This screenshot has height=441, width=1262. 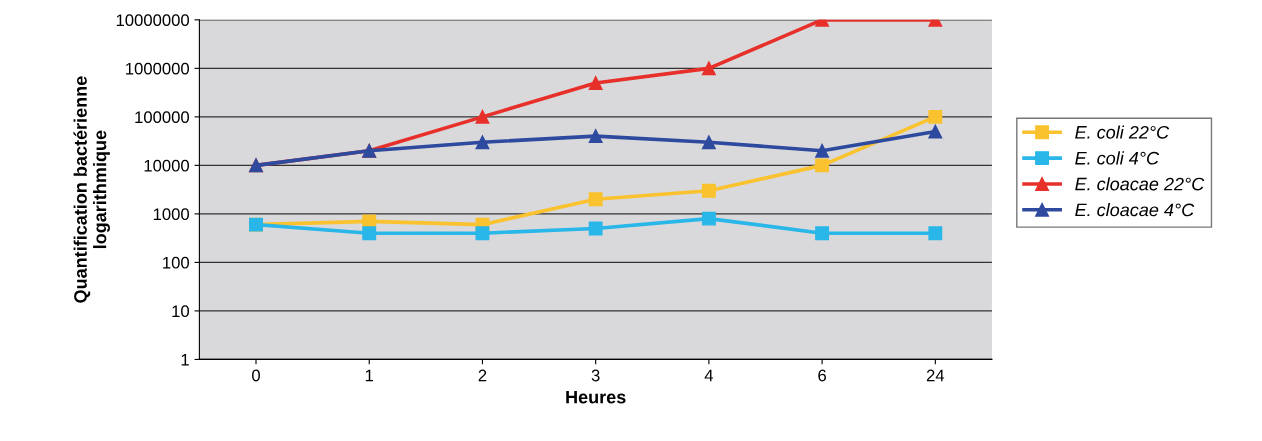 I want to click on y-tick-label: 100, so click(x=176, y=262).